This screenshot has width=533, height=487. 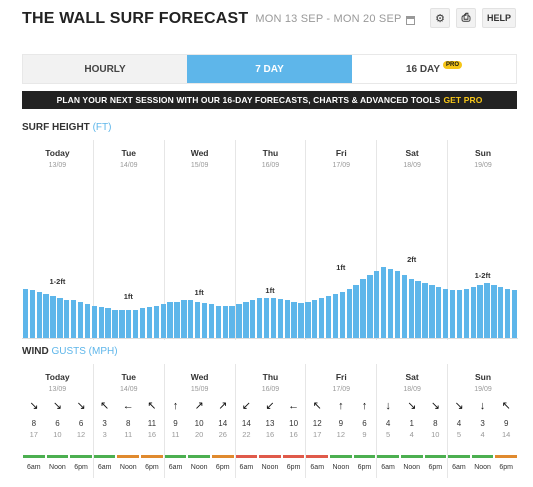 What do you see at coordinates (294, 419) in the screenshot?
I see `wind-cell: ← 10 16` at bounding box center [294, 419].